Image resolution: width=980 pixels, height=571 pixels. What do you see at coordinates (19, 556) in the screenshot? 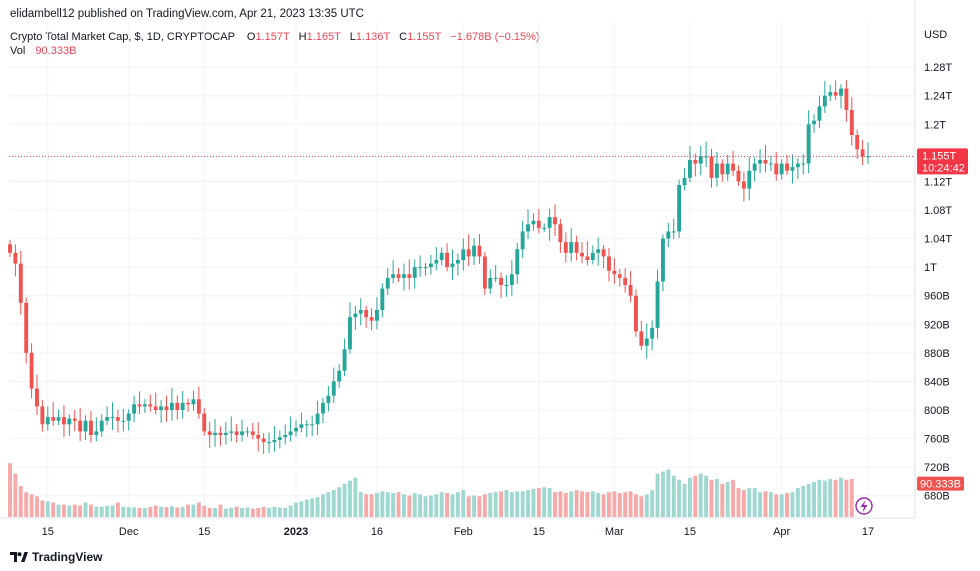
I see `tradingview-logo-icon` at bounding box center [19, 556].